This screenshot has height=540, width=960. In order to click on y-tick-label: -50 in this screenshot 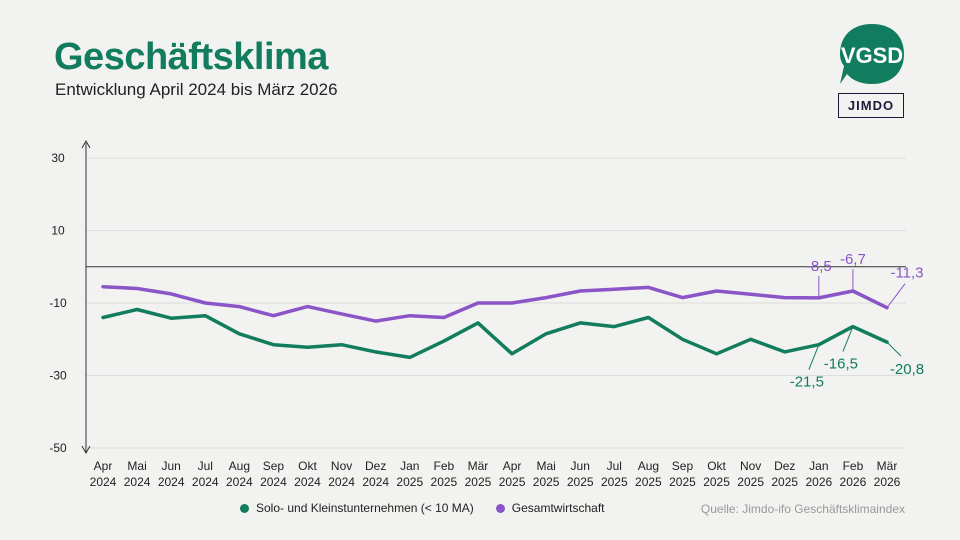, I will do `click(58, 448)`.